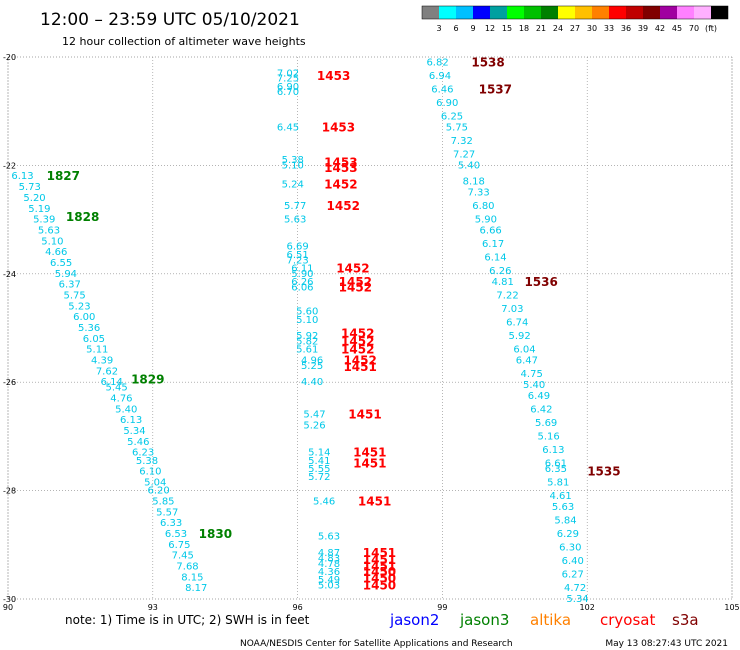 The width and height of the screenshot is (740, 650). What do you see at coordinates (517, 323) in the screenshot?
I see `swh-value: 6.74` at bounding box center [517, 323].